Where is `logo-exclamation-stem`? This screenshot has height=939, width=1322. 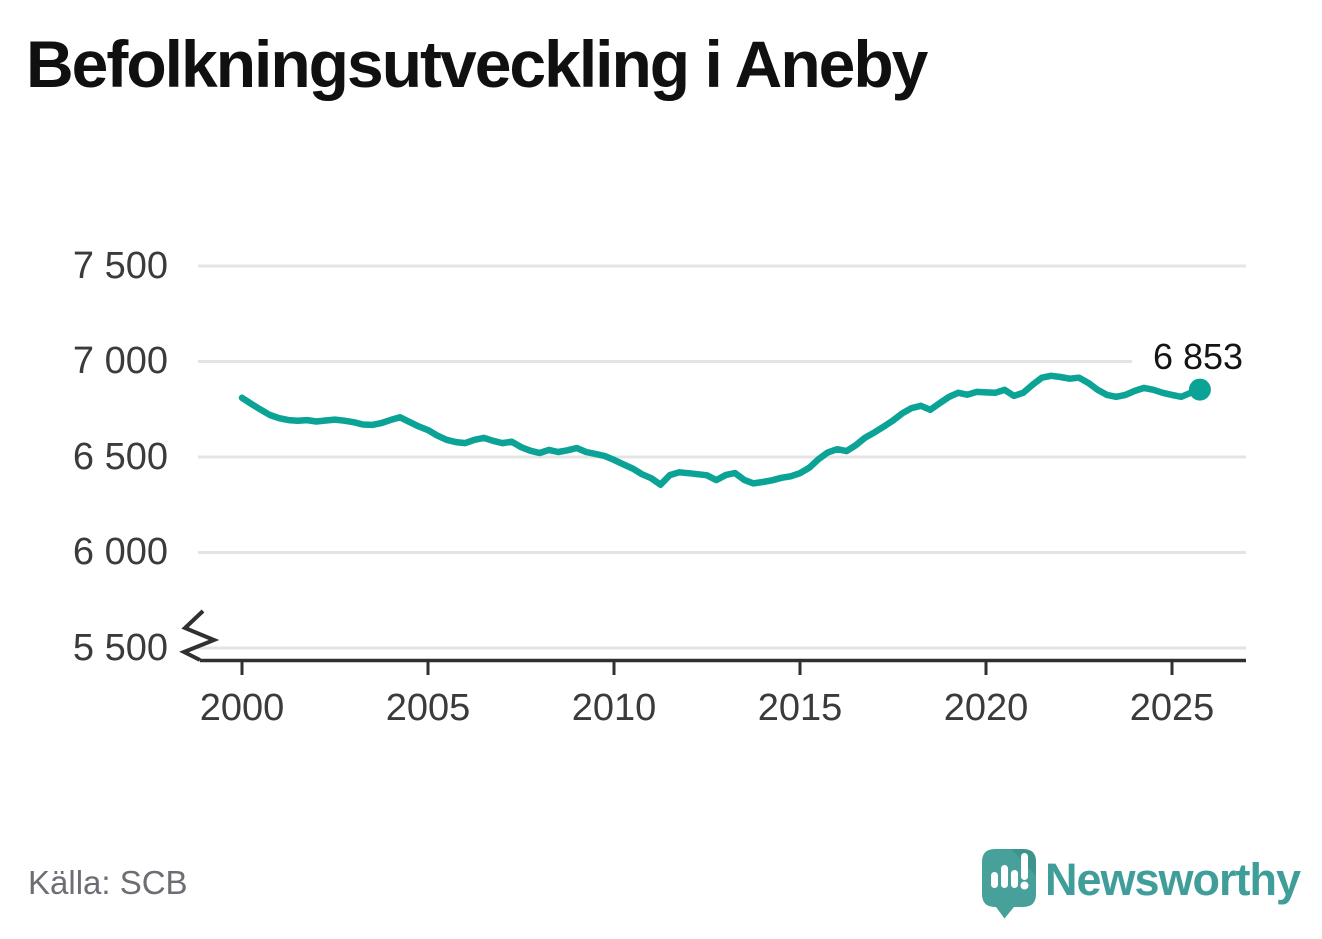 logo-exclamation-stem is located at coordinates (1024, 866).